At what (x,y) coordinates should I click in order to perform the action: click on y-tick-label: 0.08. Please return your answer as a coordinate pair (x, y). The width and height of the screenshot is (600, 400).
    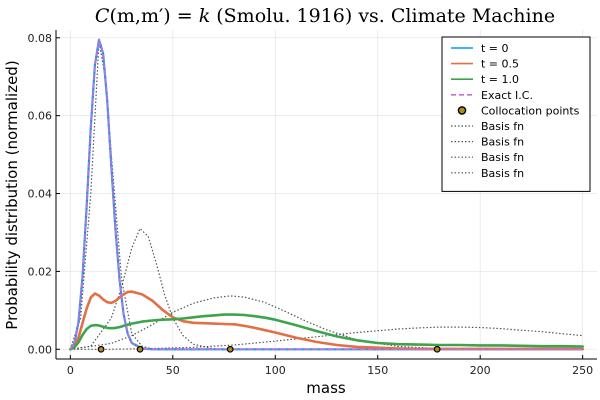
    Looking at the image, I should click on (40, 38).